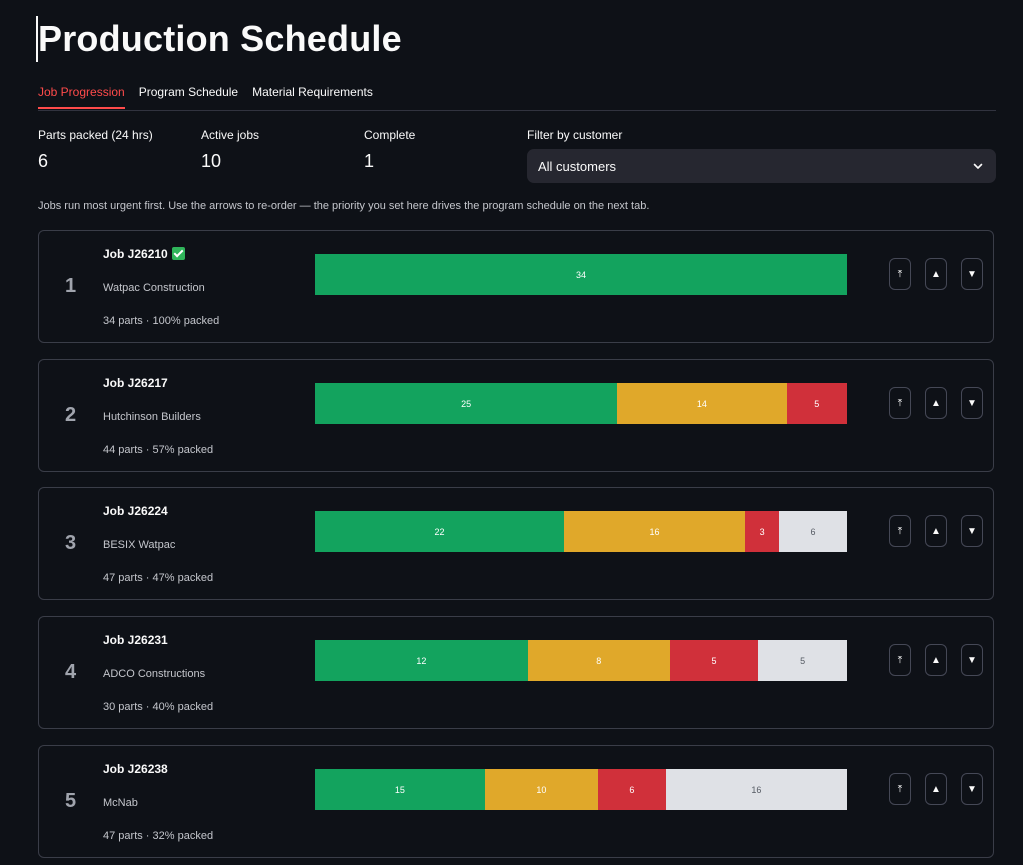  What do you see at coordinates (756, 789) in the screenshot?
I see `pending-segment: 16` at bounding box center [756, 789].